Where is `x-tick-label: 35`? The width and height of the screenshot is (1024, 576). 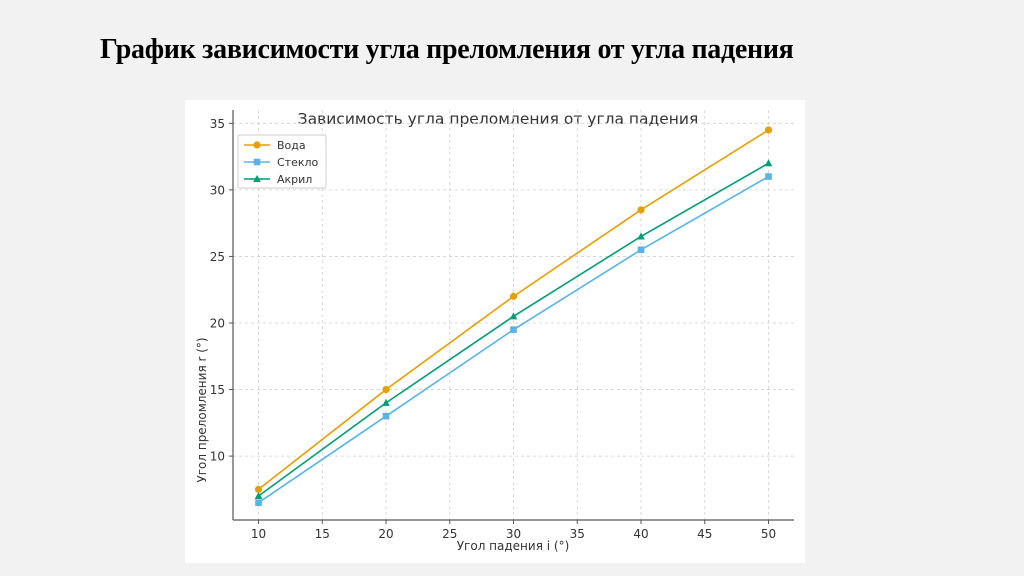 x-tick-label: 35 is located at coordinates (577, 534).